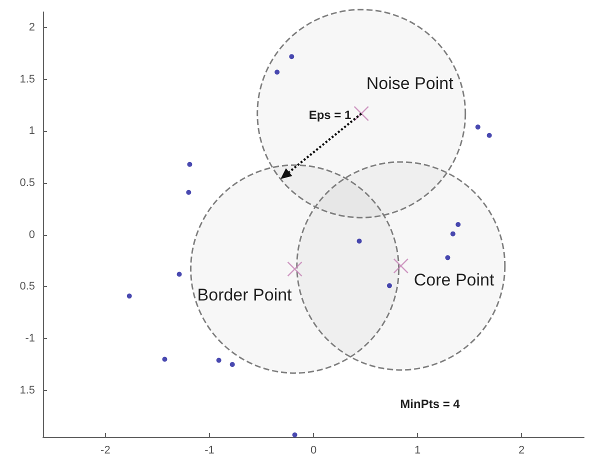 This screenshot has height=461, width=589. What do you see at coordinates (209, 450) in the screenshot?
I see `x-tick-label: -1` at bounding box center [209, 450].